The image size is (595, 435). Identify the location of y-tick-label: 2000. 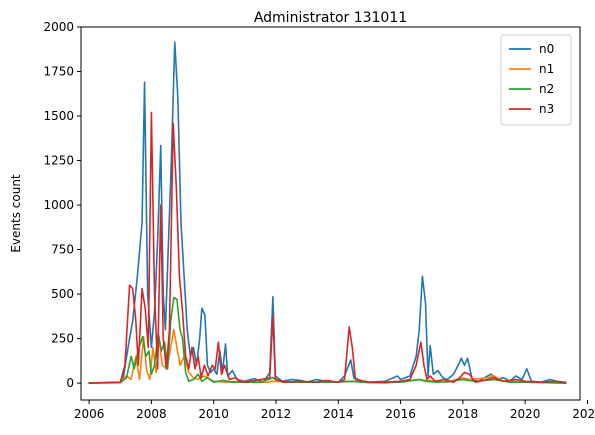
(58, 27).